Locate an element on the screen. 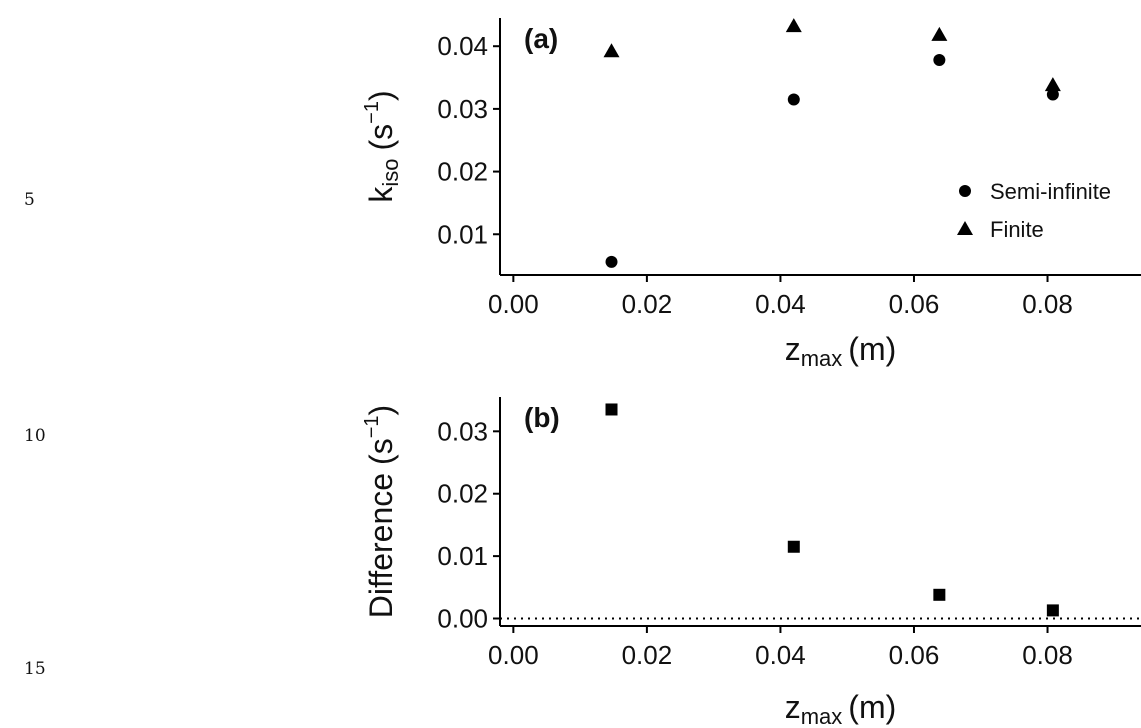 The height and width of the screenshot is (728, 1141). legend-finite-label: Finite is located at coordinates (1017, 229).